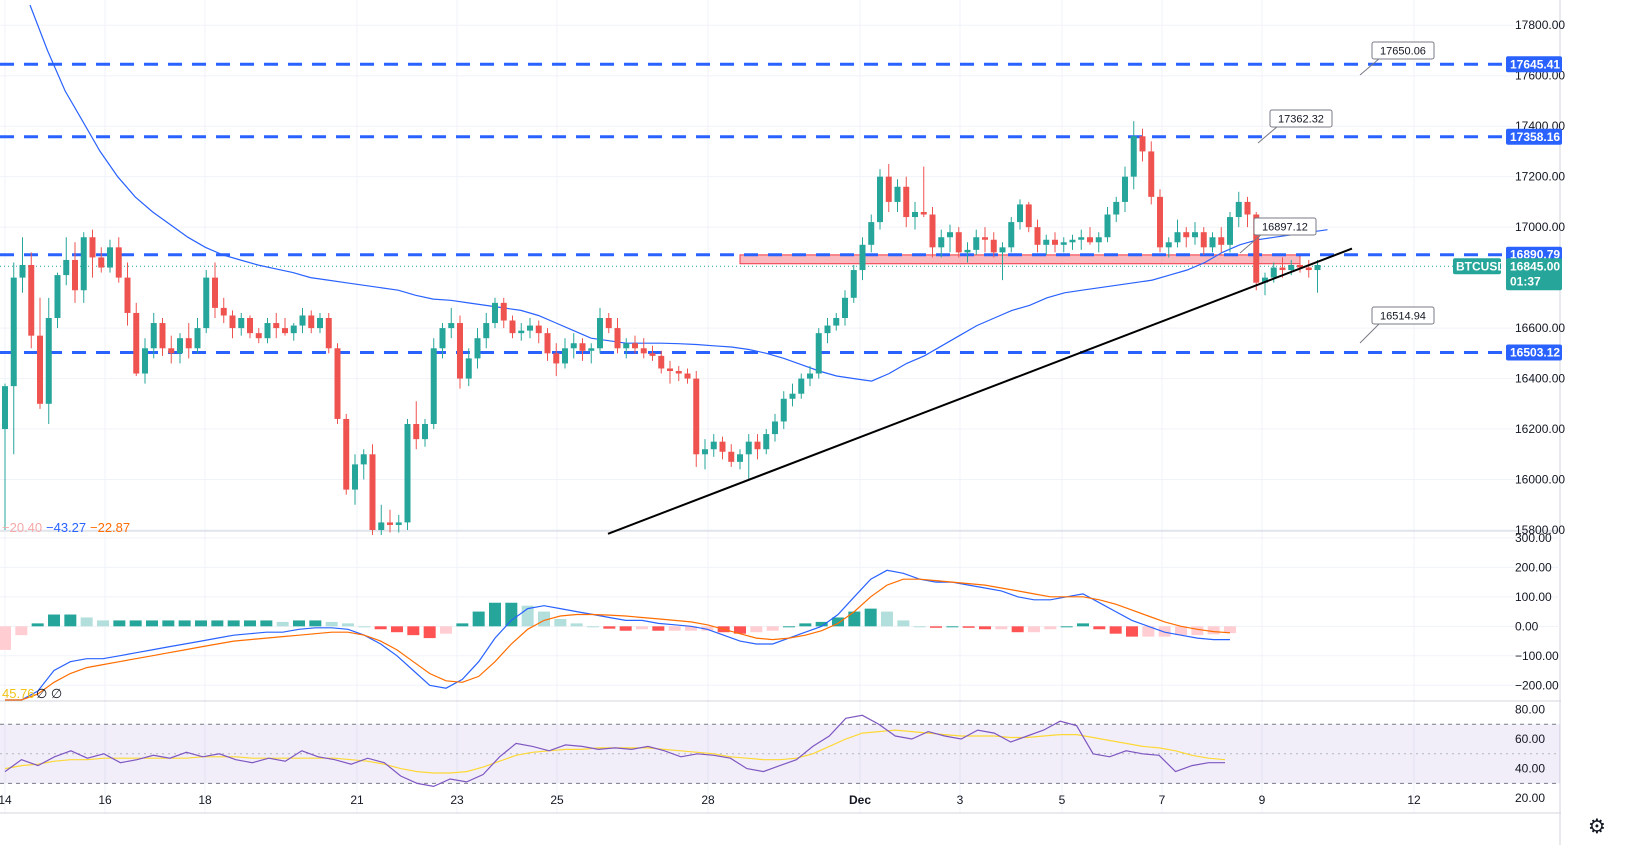 The height and width of the screenshot is (850, 1627). Describe the element at coordinates (1540, 480) in the screenshot. I see `price-axis-tick: 16000.00` at that location.